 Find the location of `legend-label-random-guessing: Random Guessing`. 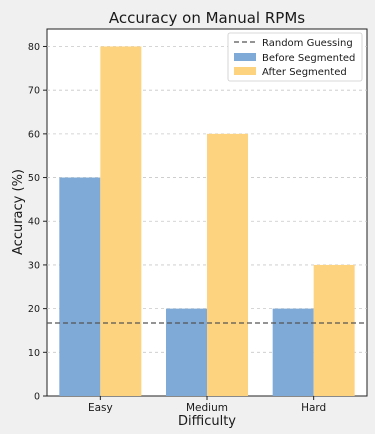

legend-label-random-guessing: Random Guessing is located at coordinates (307, 43).